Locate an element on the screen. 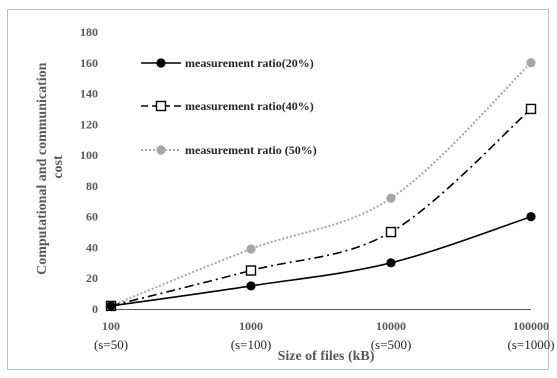 The height and width of the screenshot is (378, 557). y-axis-title-line-1: Computational and communication is located at coordinates (42, 168).